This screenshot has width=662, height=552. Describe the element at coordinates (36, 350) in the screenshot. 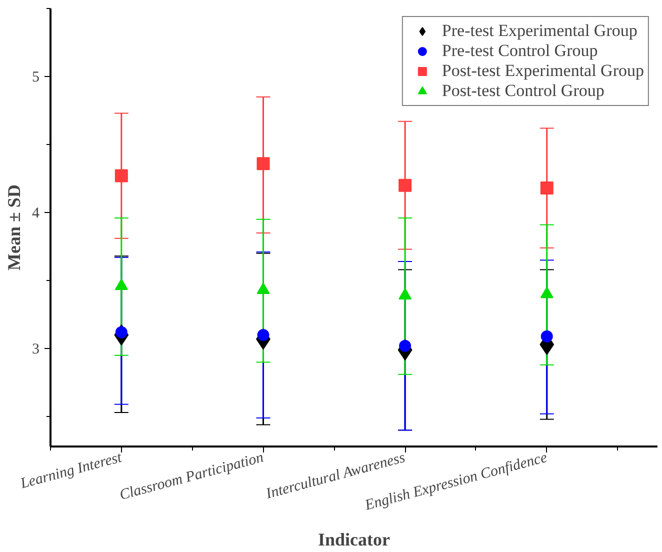

I see `y-tick-label: 3` at that location.